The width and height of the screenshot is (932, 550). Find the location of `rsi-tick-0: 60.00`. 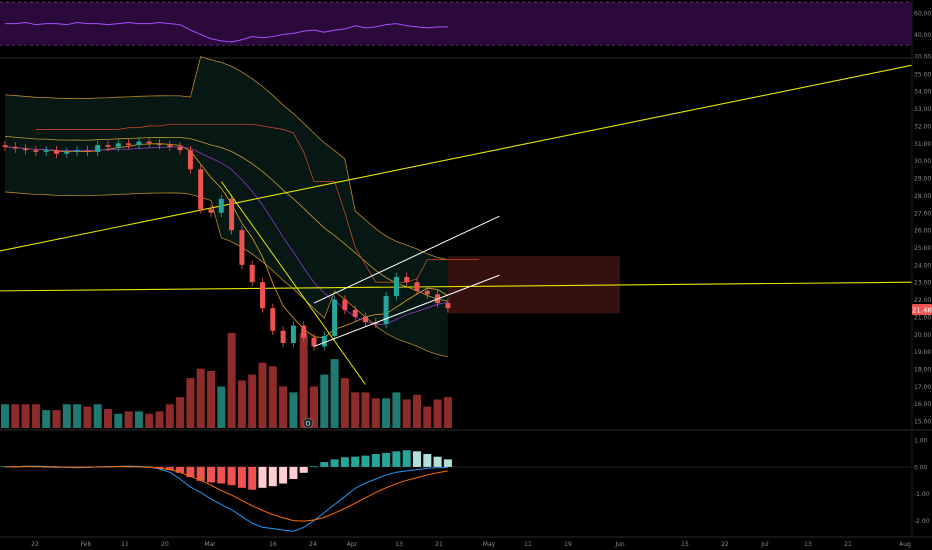

rsi-tick-0: 60.00 is located at coordinates (922, 13).